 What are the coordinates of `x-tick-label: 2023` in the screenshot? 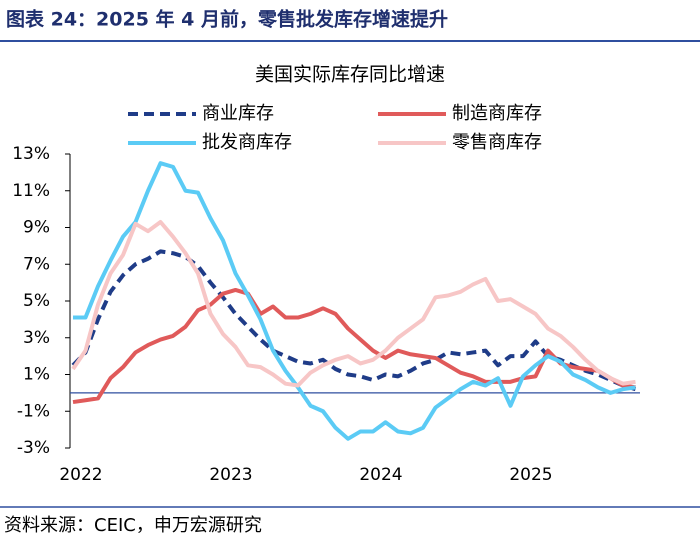 It's located at (230, 475).